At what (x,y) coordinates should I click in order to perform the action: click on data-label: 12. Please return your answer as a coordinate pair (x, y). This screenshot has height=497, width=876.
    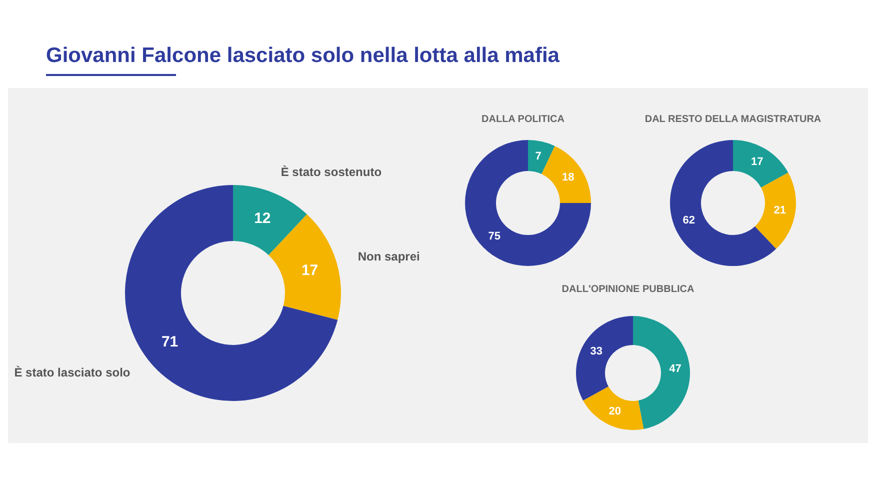
    Looking at the image, I should click on (262, 219).